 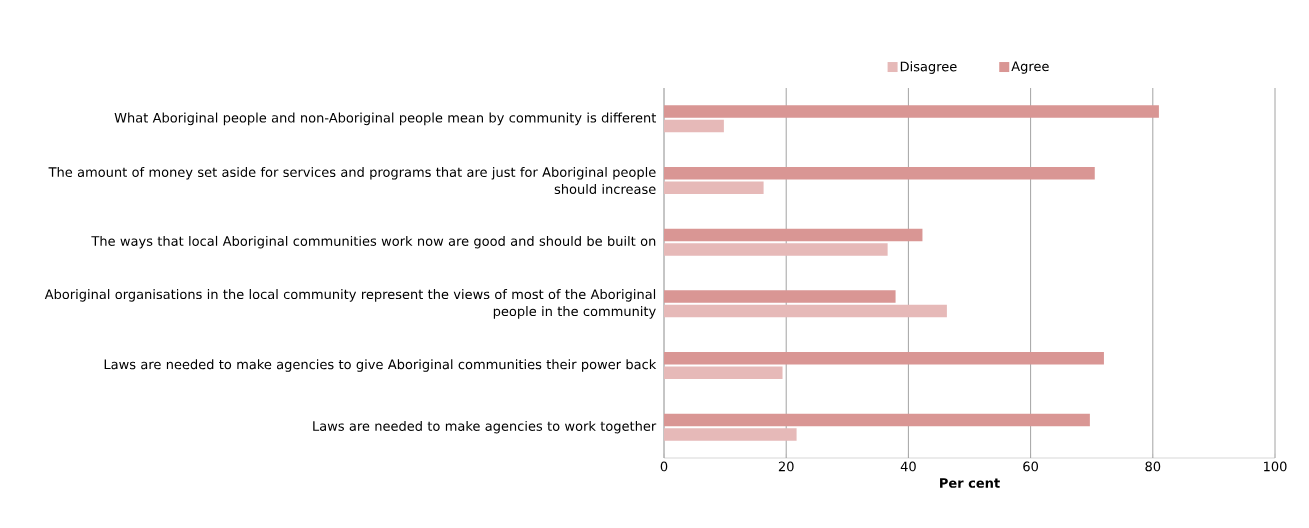 What do you see at coordinates (380, 365) in the screenshot?
I see `y-tick-label: Laws are needed to make agencies to give Aboriginal communities their power back` at bounding box center [380, 365].